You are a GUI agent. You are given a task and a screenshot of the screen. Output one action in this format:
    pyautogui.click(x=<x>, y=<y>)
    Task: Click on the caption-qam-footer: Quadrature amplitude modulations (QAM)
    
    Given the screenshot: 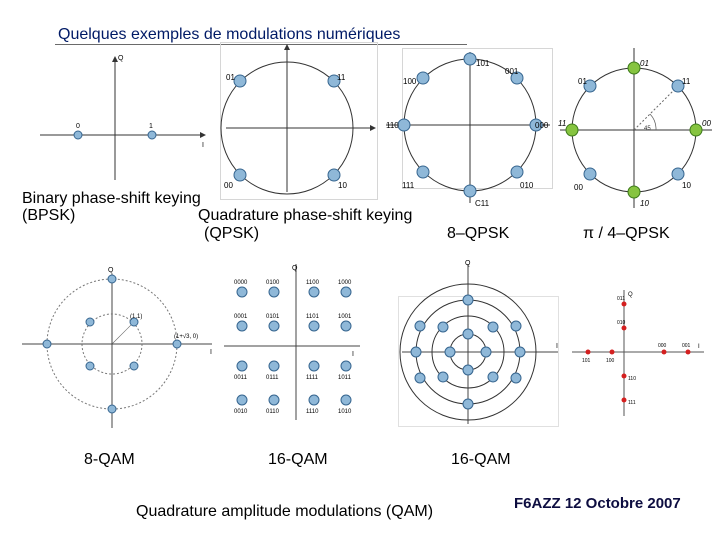 What is the action you would take?
    pyautogui.click(x=285, y=511)
    